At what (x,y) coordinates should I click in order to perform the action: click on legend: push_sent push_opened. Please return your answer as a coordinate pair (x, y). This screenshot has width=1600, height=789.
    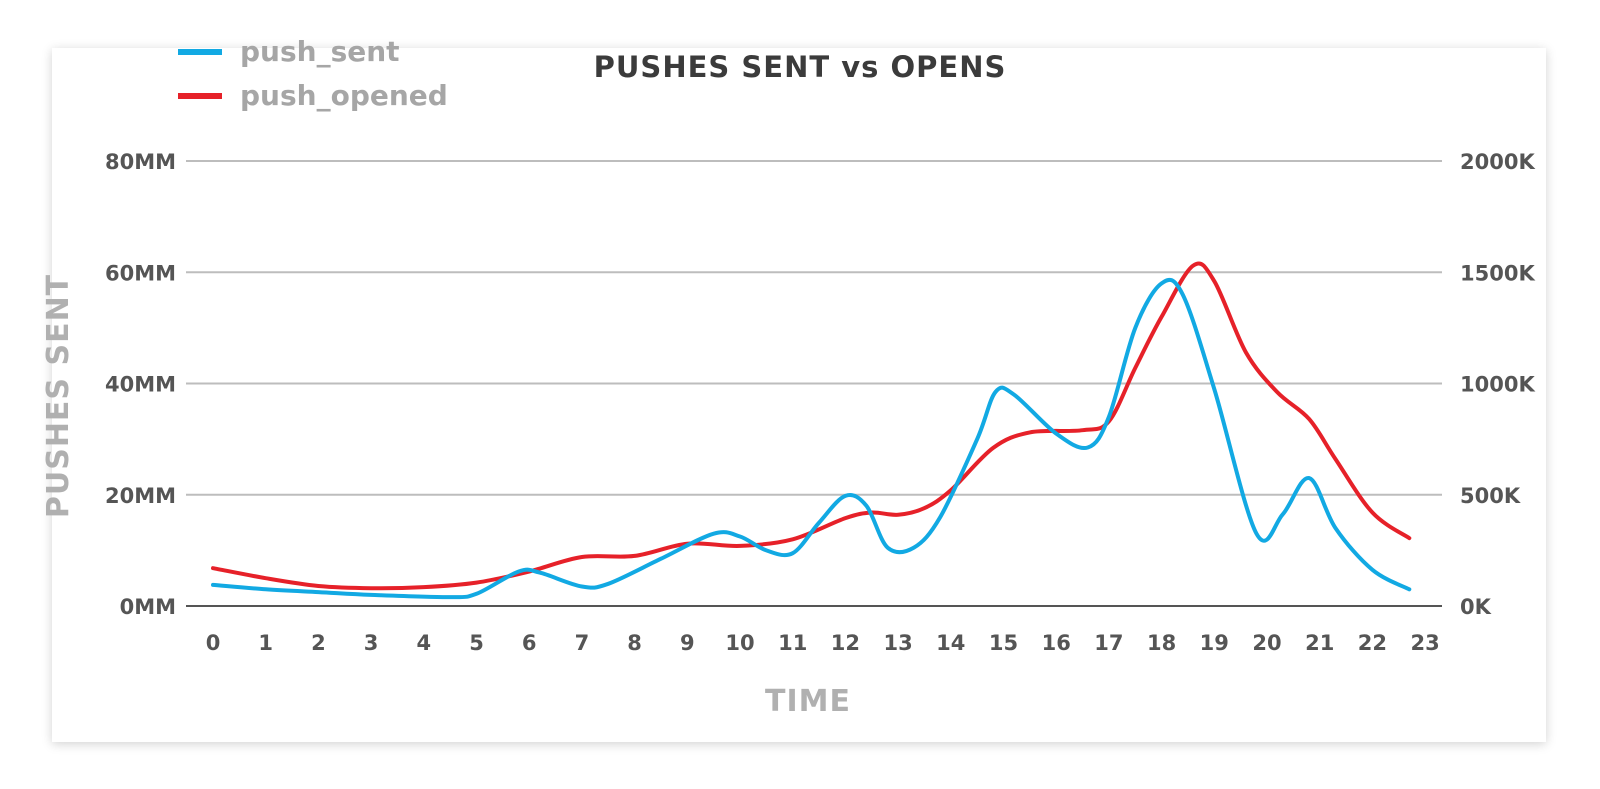
    Looking at the image, I should click on (313, 73).